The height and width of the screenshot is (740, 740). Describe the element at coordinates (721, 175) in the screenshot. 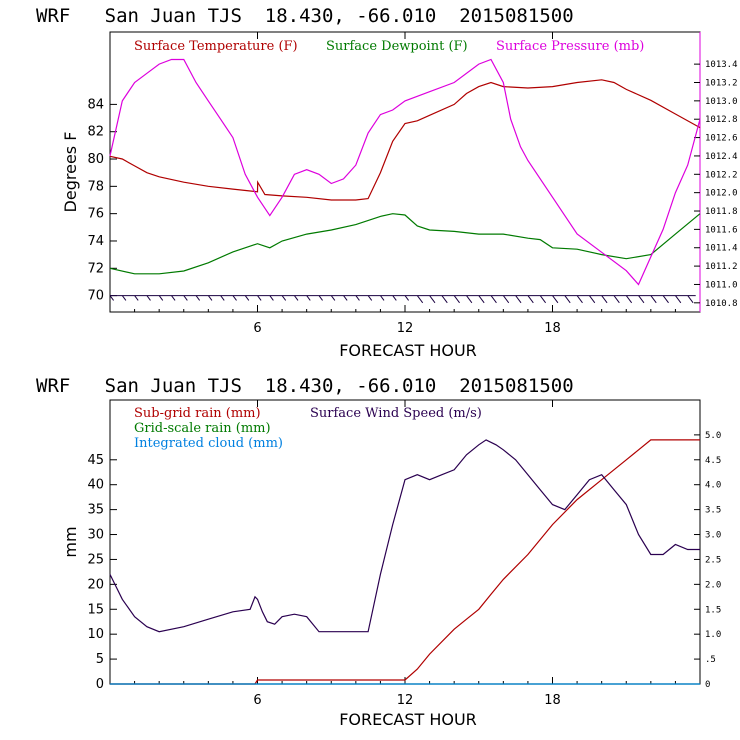

I see `y2-tick-label: 1012.2` at that location.